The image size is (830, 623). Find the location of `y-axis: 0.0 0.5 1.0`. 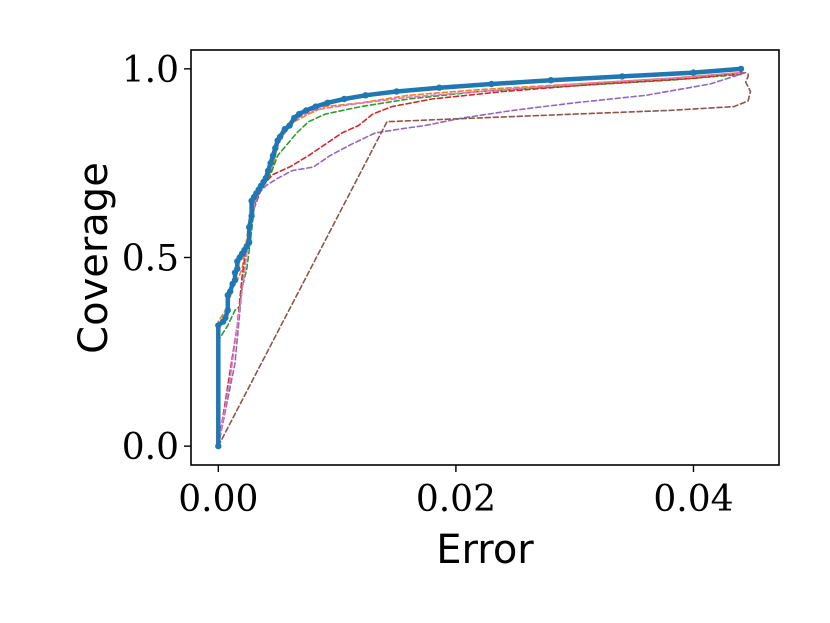

y-axis: 0.0 0.5 1.0 is located at coordinates (156, 259).